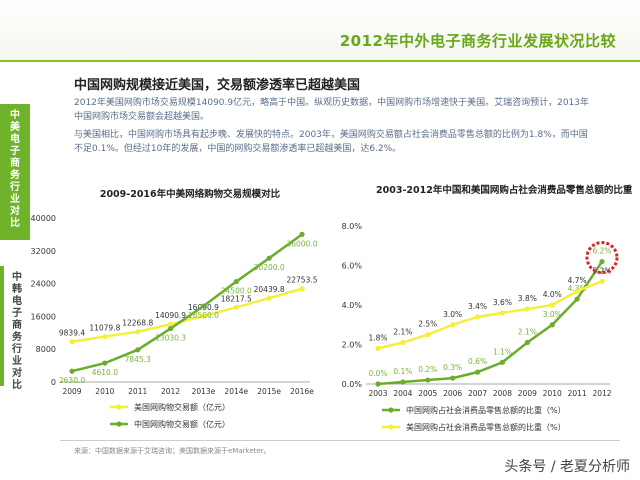 The width and height of the screenshot is (640, 480). Describe the element at coordinates (567, 467) in the screenshot. I see `watermark-text: 头条号 / 老夏分析师` at that location.